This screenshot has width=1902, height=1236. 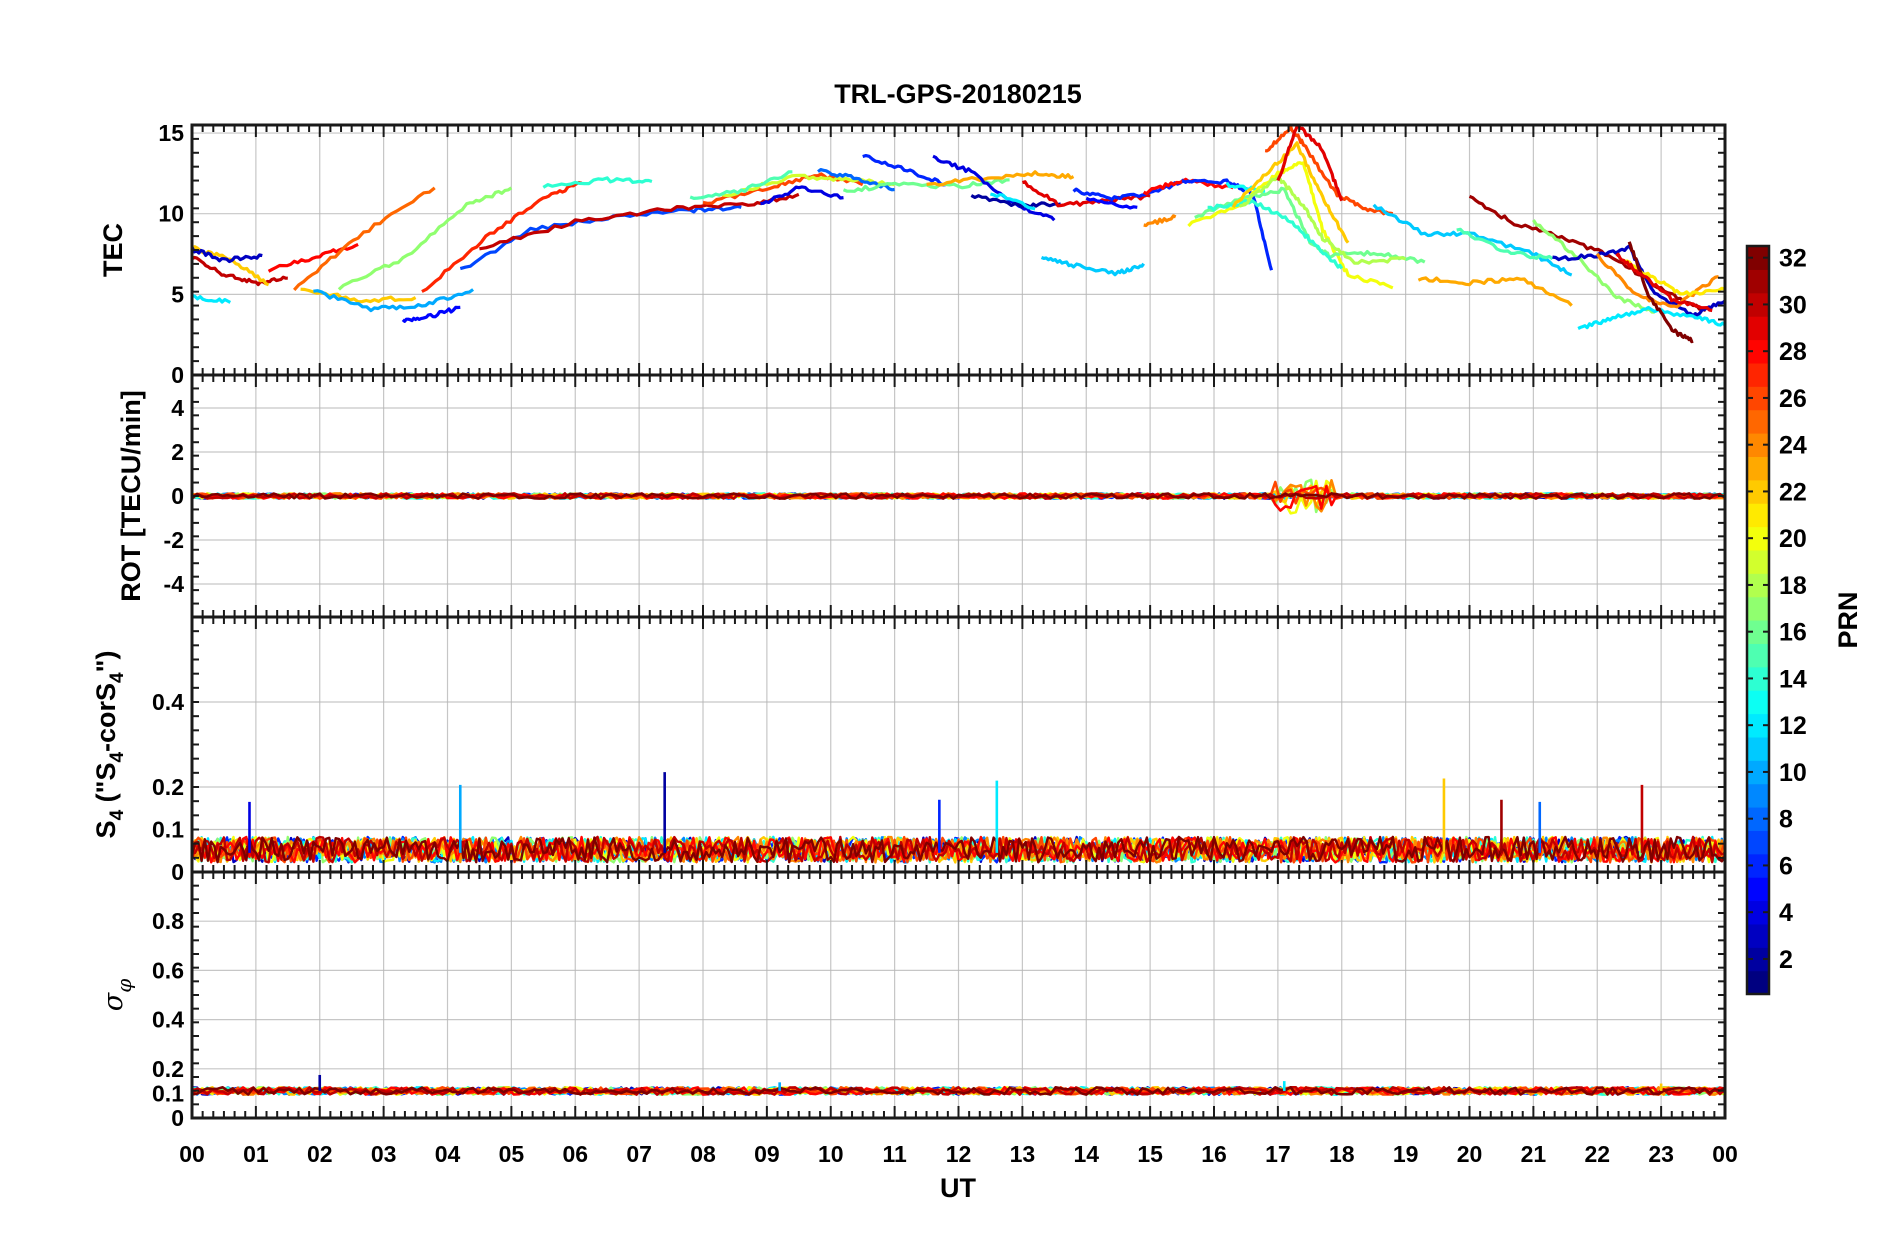 I want to click on x-tick-label: 19, so click(x=1406, y=1154).